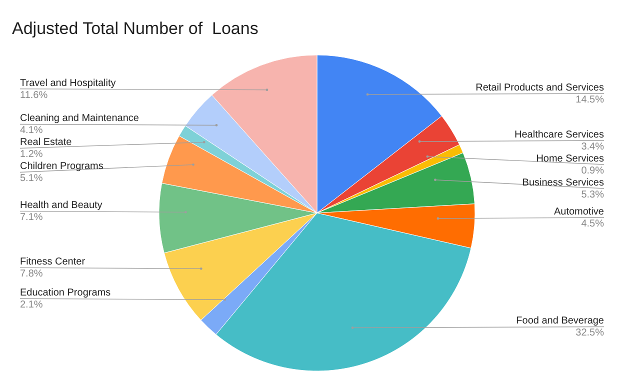 Image resolution: width=624 pixels, height=388 pixels. I want to click on data-label: 5.3%, so click(592, 195).